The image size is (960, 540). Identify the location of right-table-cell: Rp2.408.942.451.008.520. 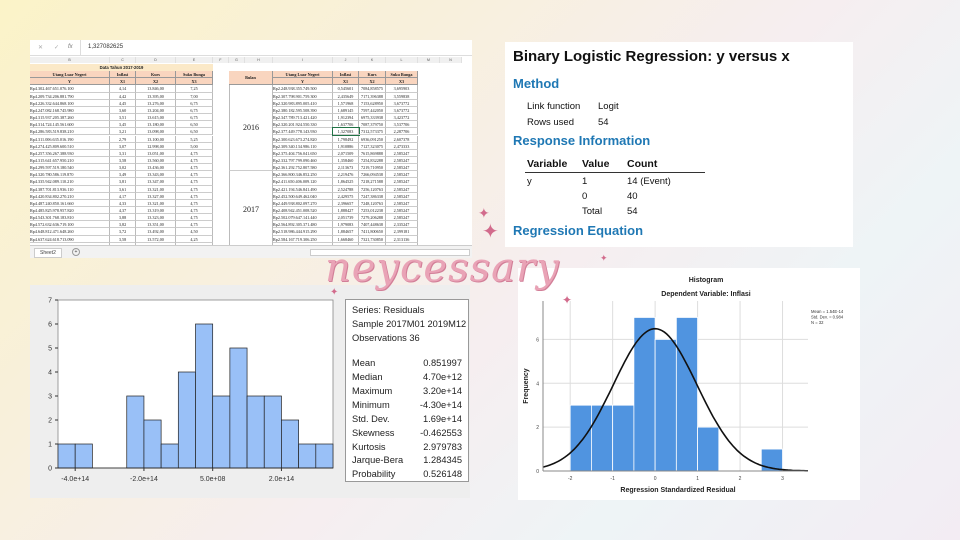
(303, 211).